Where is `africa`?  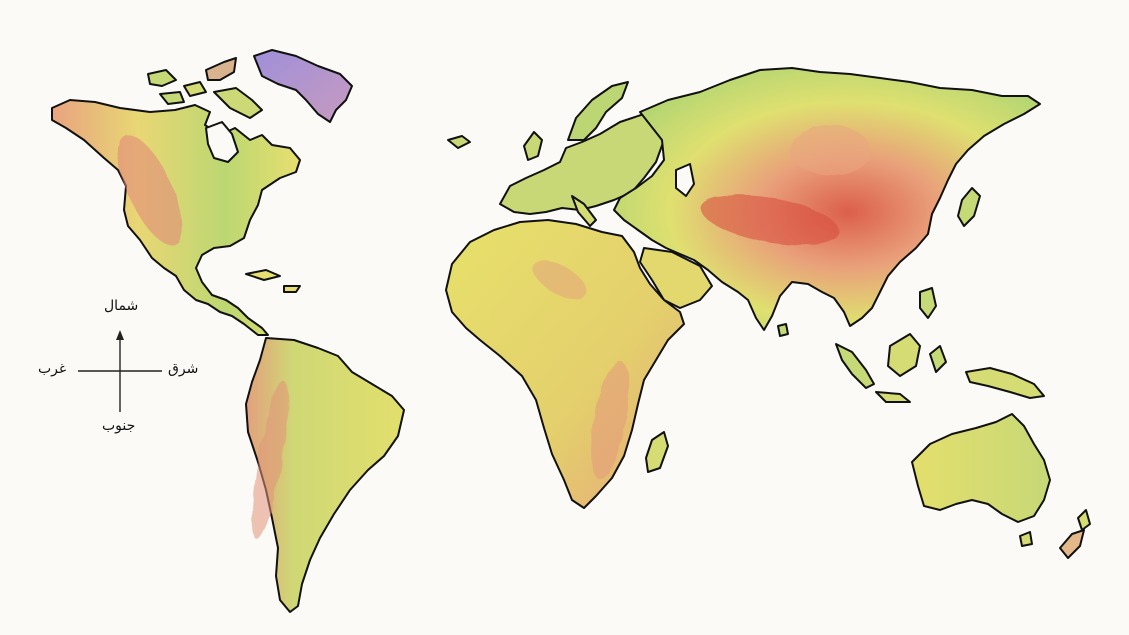 africa is located at coordinates (565, 364).